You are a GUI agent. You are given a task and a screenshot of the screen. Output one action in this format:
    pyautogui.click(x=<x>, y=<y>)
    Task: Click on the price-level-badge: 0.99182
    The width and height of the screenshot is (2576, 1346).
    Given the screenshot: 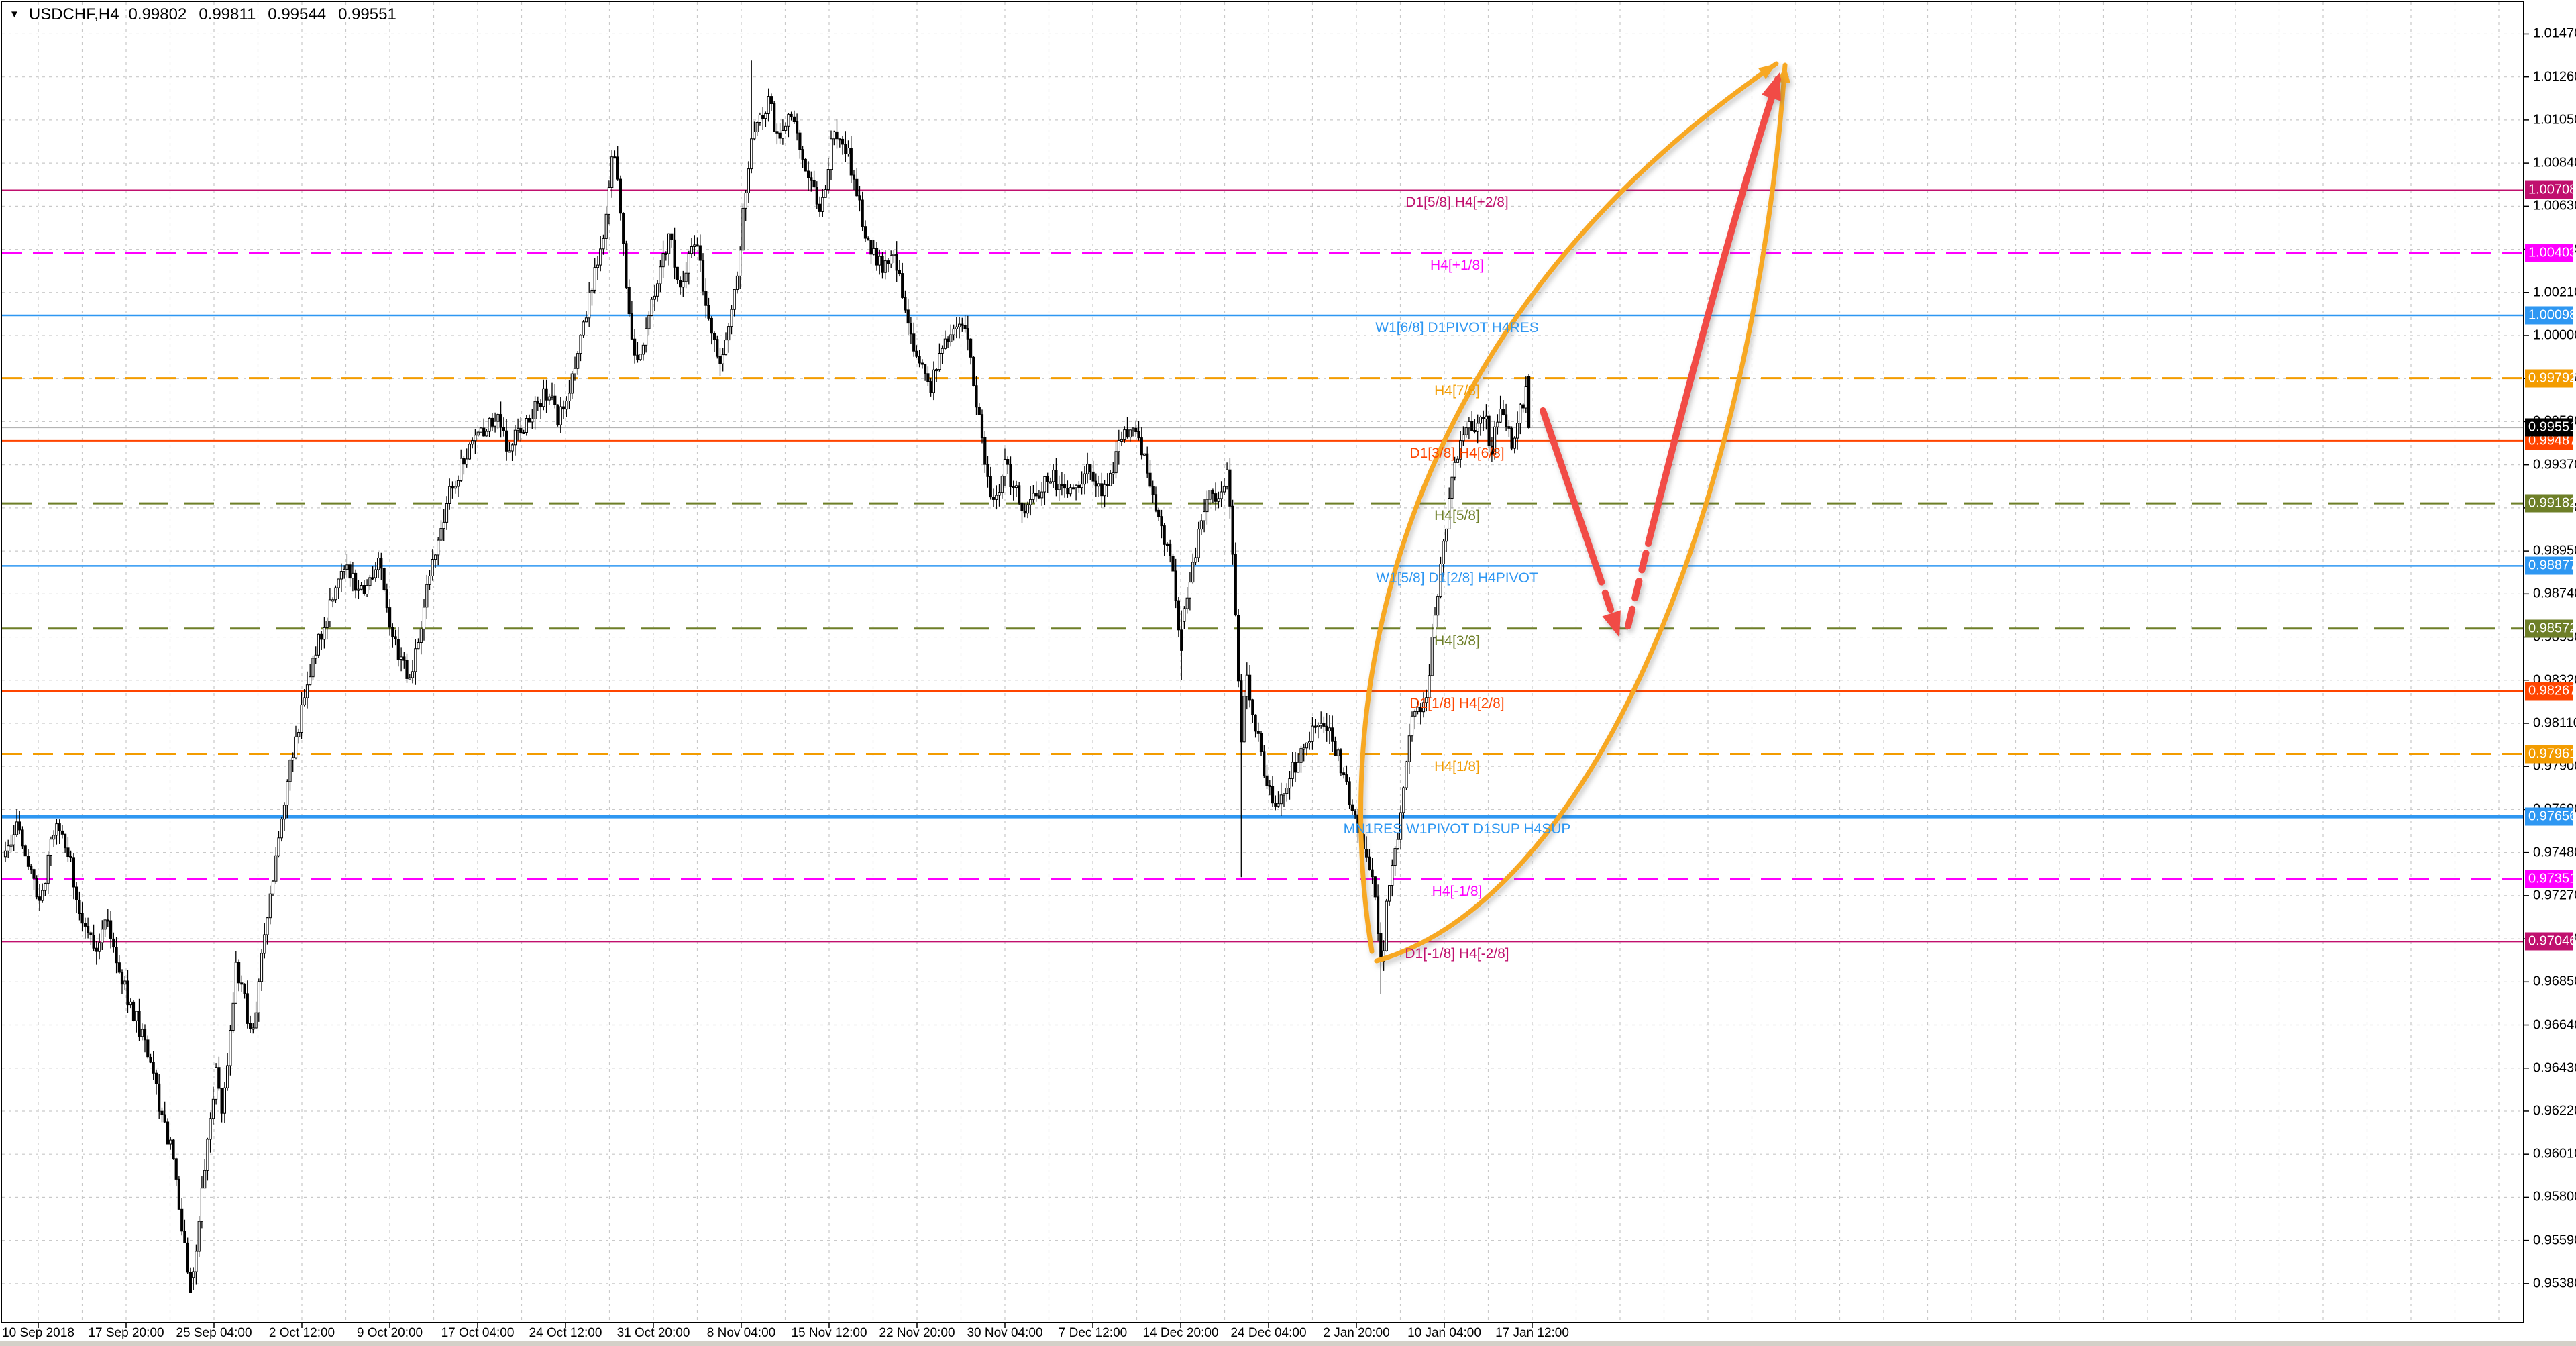 What is the action you would take?
    pyautogui.click(x=2550, y=504)
    